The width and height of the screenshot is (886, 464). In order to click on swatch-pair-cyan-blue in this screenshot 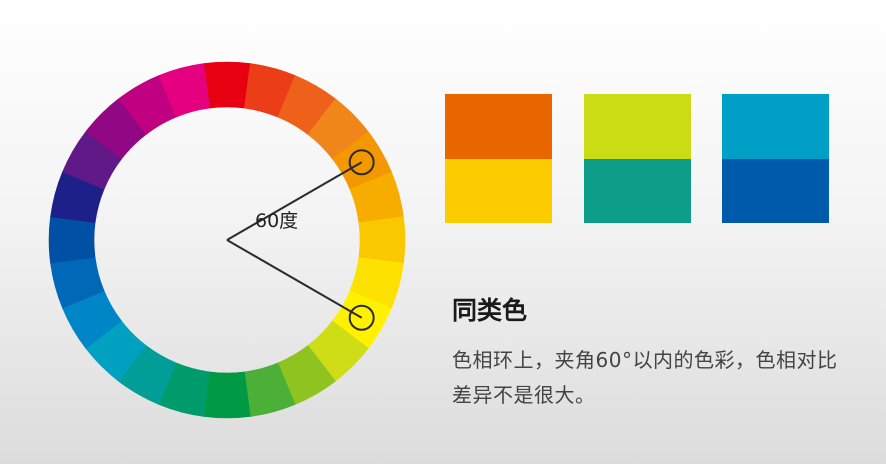, I will do `click(775, 158)`.